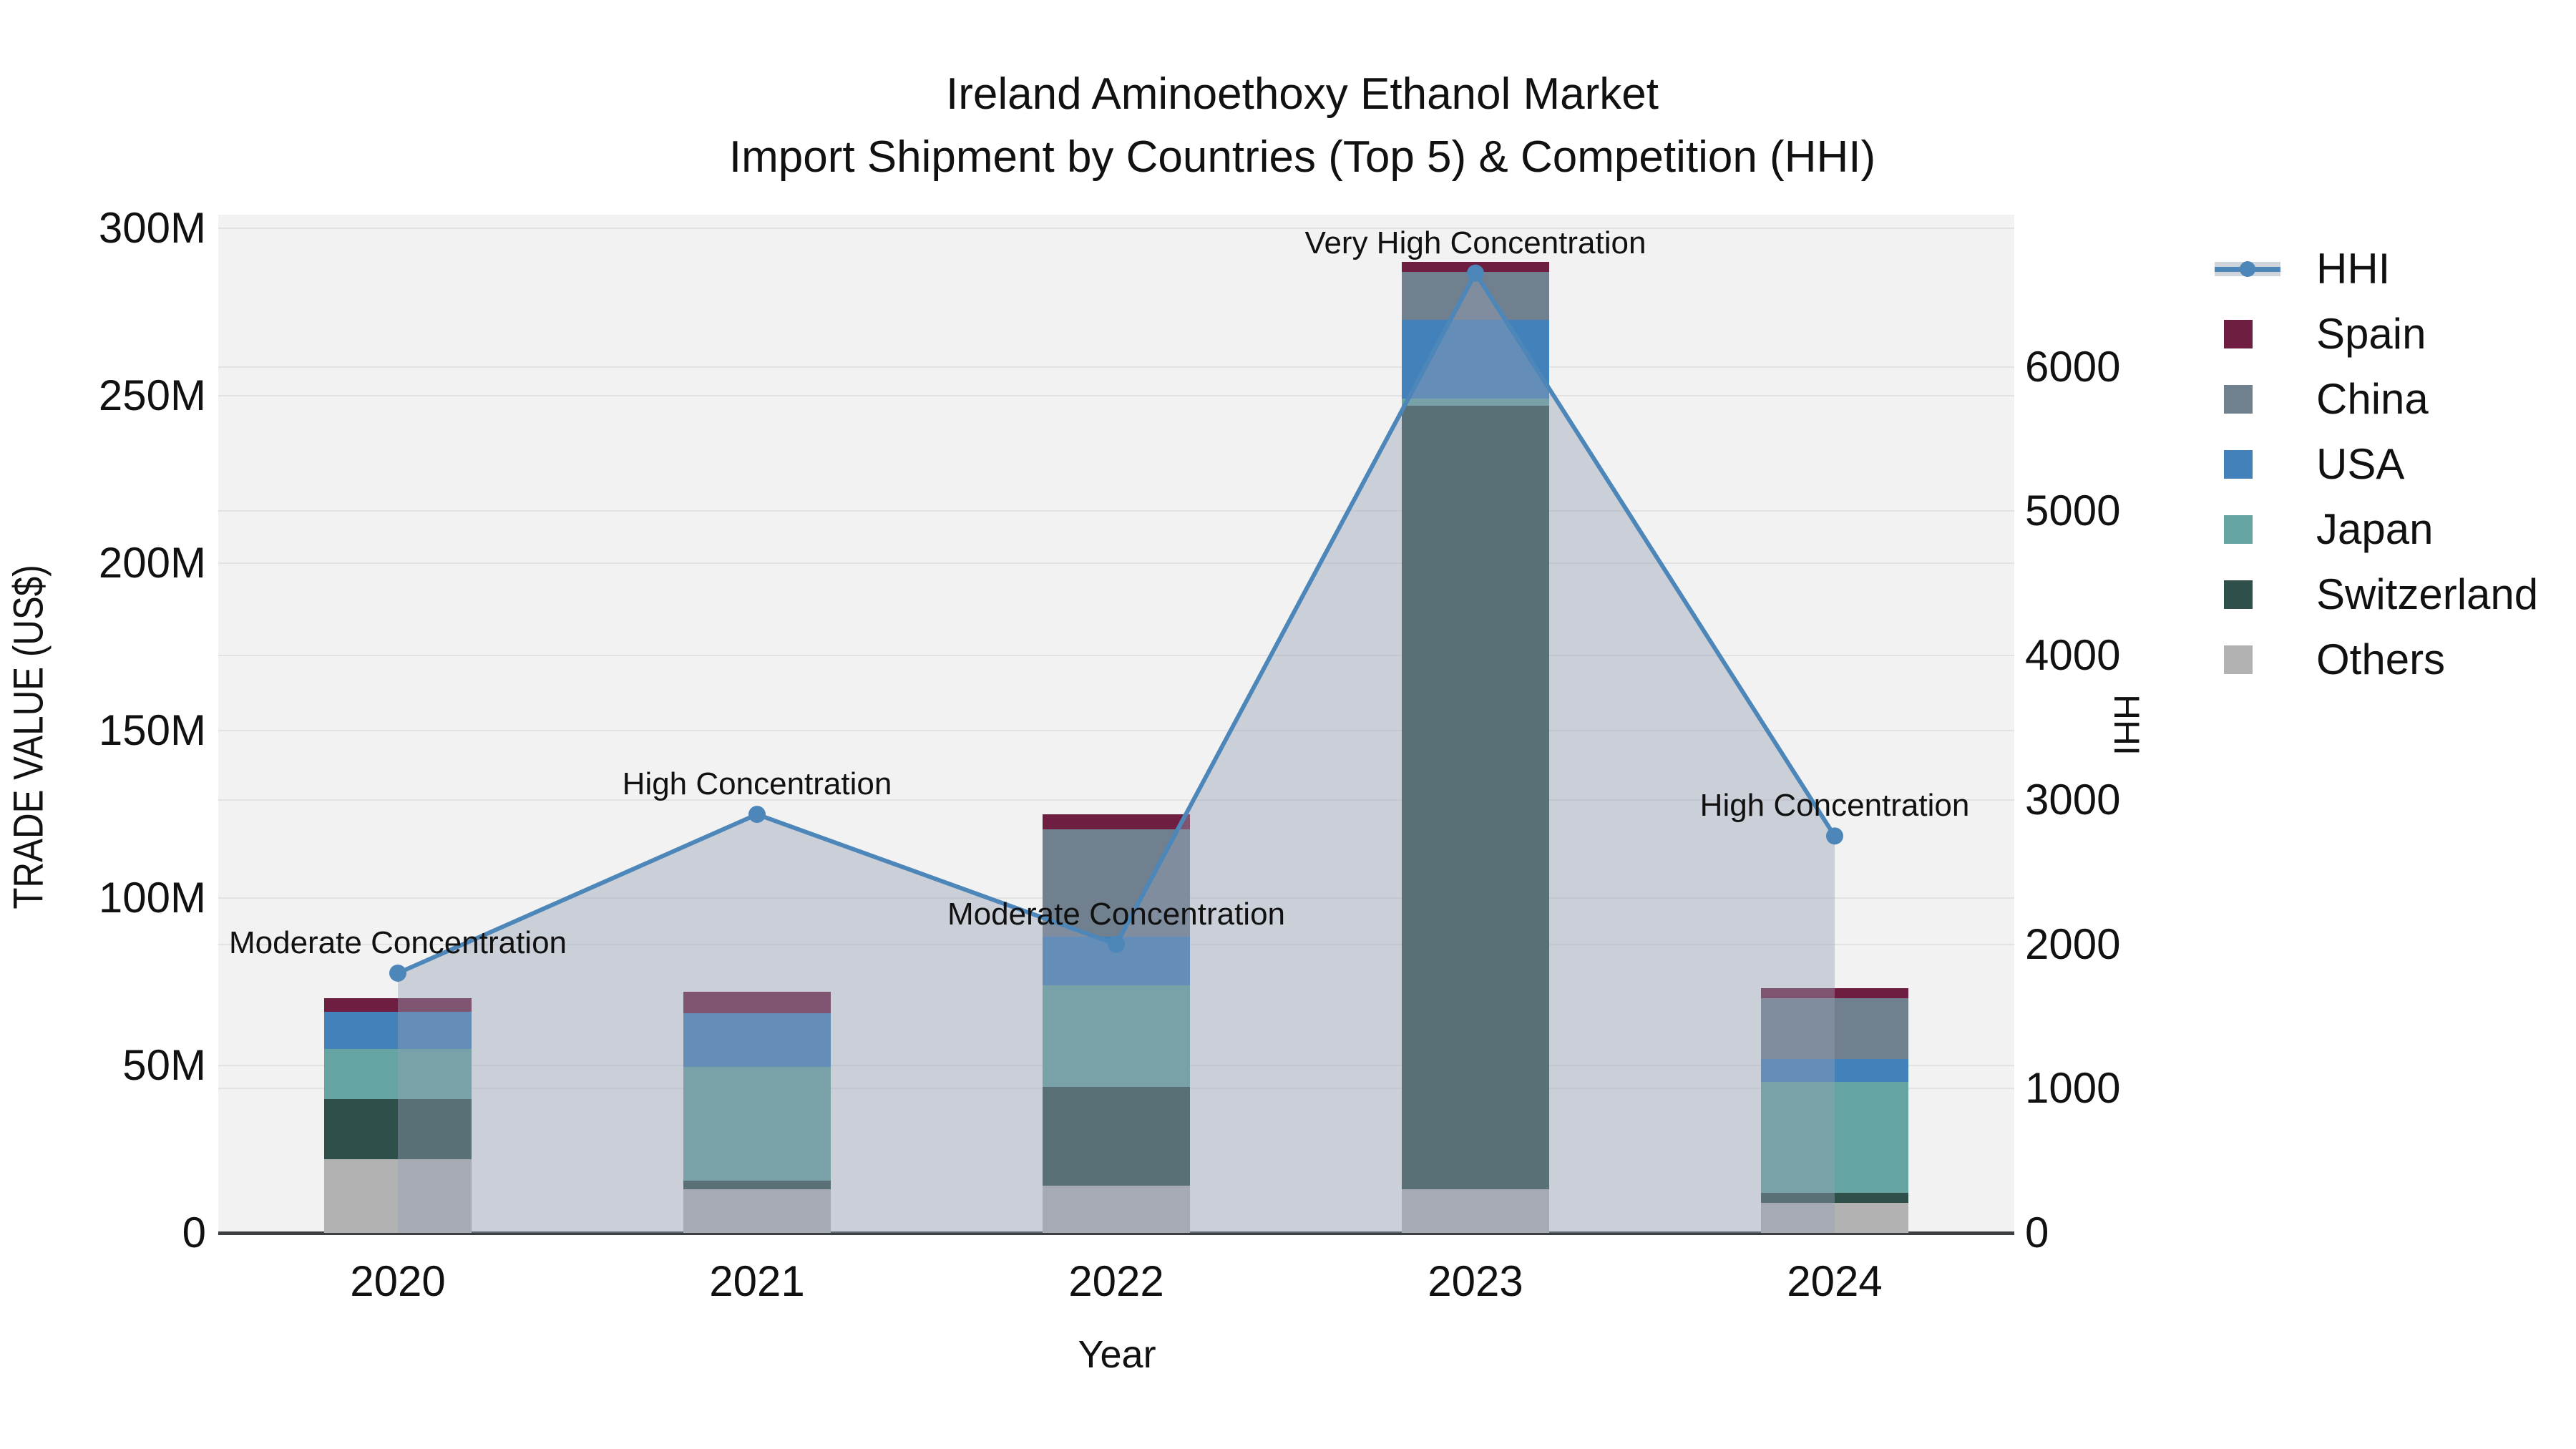  Describe the element at coordinates (152, 395) in the screenshot. I see `y-tick-left-250M: 250M` at that location.